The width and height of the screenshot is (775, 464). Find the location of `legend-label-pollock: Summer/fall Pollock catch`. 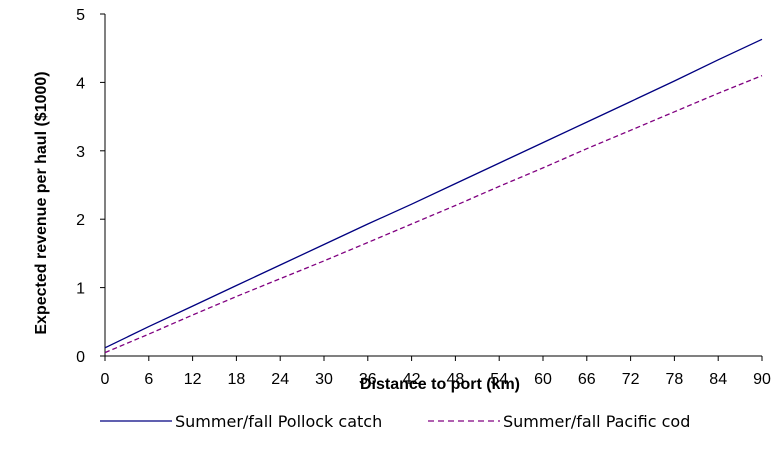

legend-label-pollock: Summer/fall Pollock catch is located at coordinates (278, 421).